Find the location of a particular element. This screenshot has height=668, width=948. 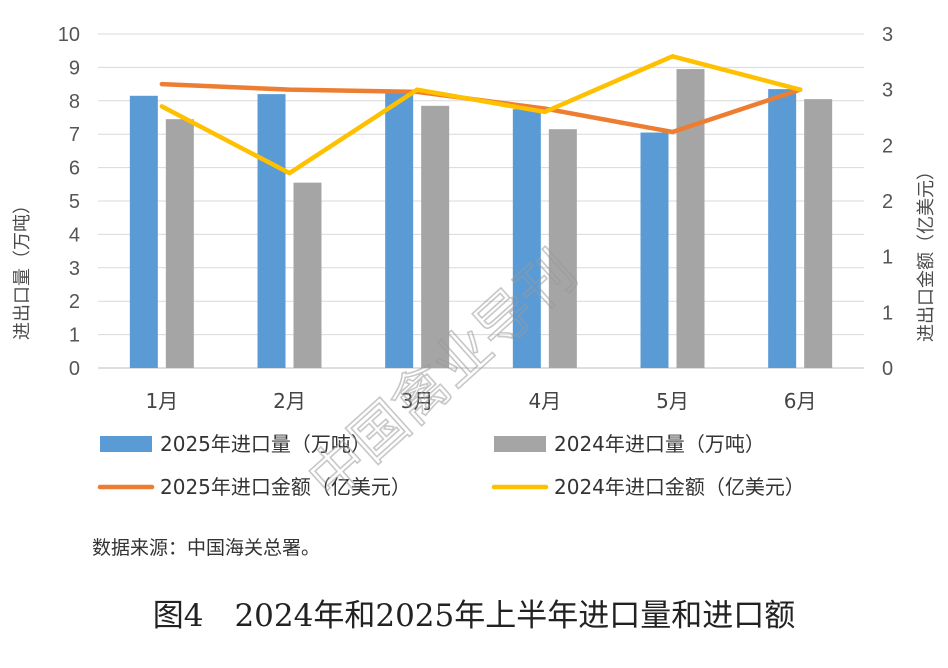

category-label: 1月 is located at coordinates (161, 401).